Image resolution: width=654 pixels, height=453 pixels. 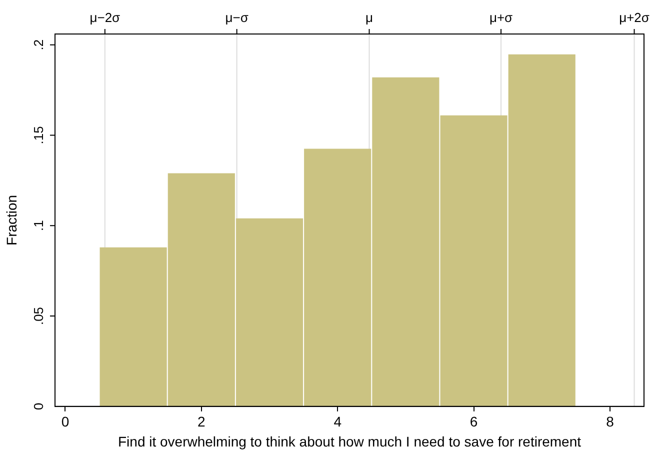 What do you see at coordinates (38, 406) in the screenshot?
I see `y-tick-label: 0` at bounding box center [38, 406].